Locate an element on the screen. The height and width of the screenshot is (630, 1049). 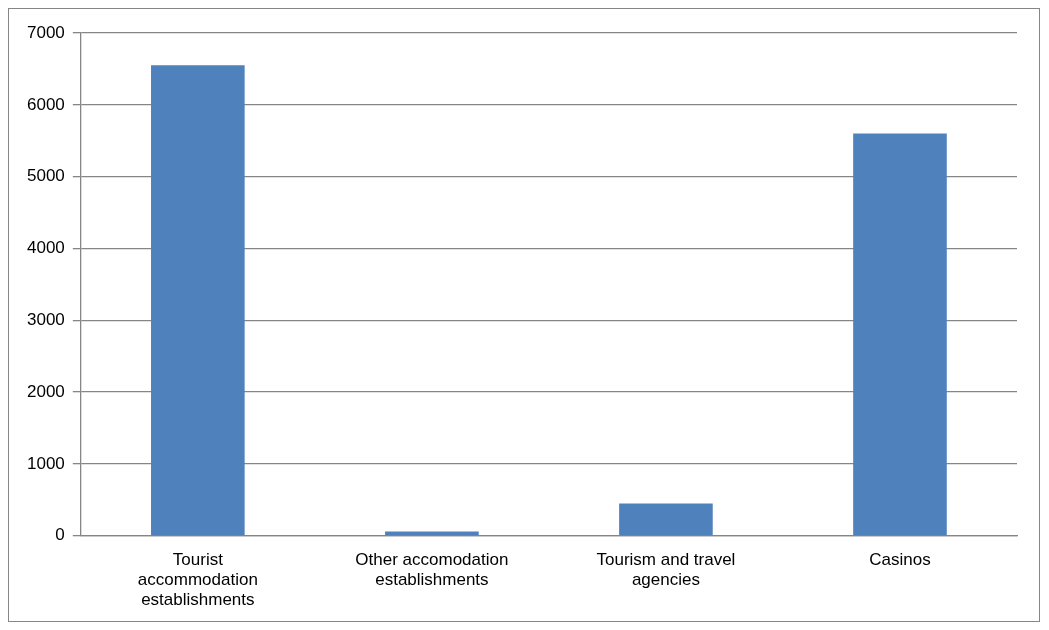
x-tick-label: Casinos is located at coordinates (900, 559).